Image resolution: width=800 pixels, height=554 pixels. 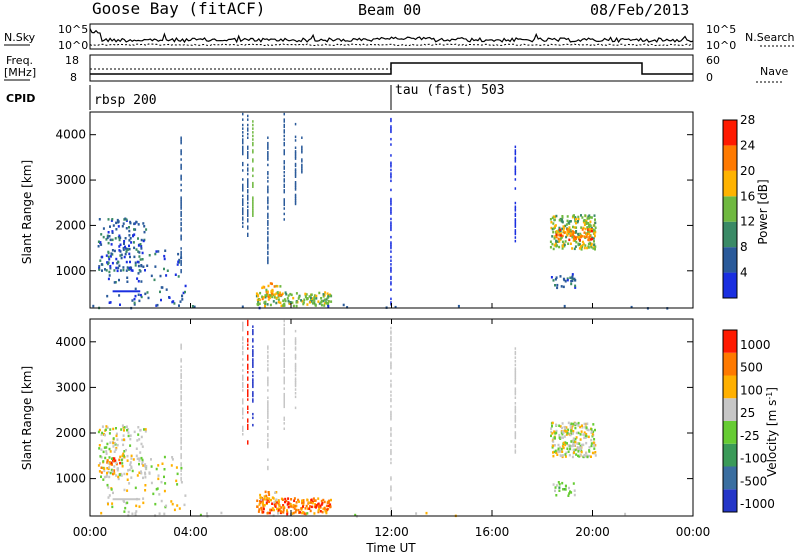 What do you see at coordinates (391, 532) in the screenshot?
I see `x-tick-label: 12:00` at bounding box center [391, 532].